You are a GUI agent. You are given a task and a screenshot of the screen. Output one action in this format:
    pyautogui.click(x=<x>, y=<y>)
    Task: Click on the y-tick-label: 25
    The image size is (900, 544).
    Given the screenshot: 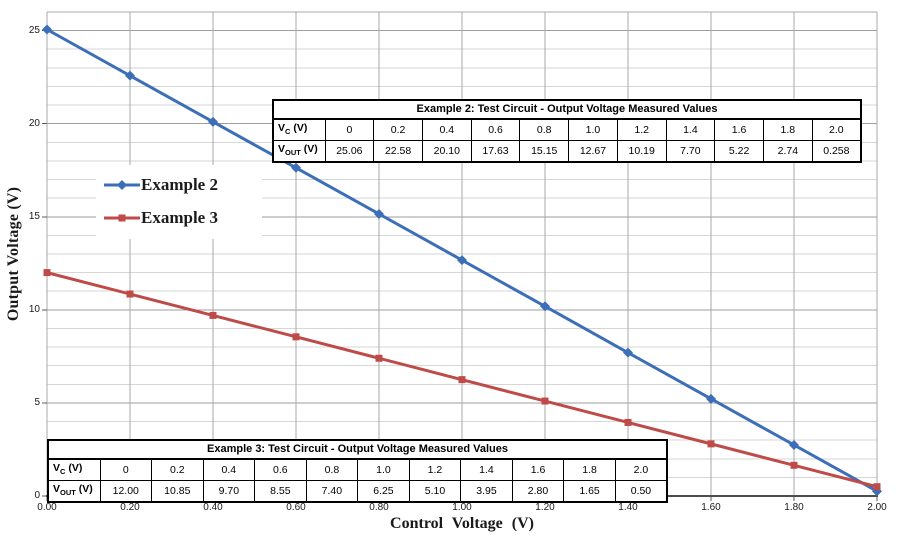 What is the action you would take?
    pyautogui.click(x=34, y=30)
    